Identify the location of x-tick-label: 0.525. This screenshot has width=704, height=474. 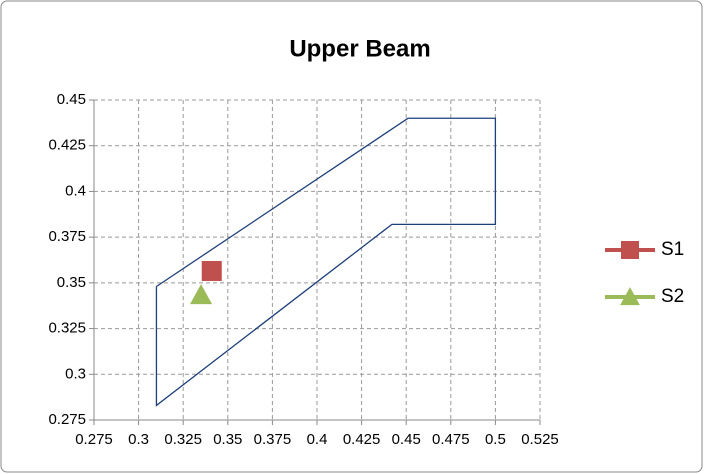
(540, 439).